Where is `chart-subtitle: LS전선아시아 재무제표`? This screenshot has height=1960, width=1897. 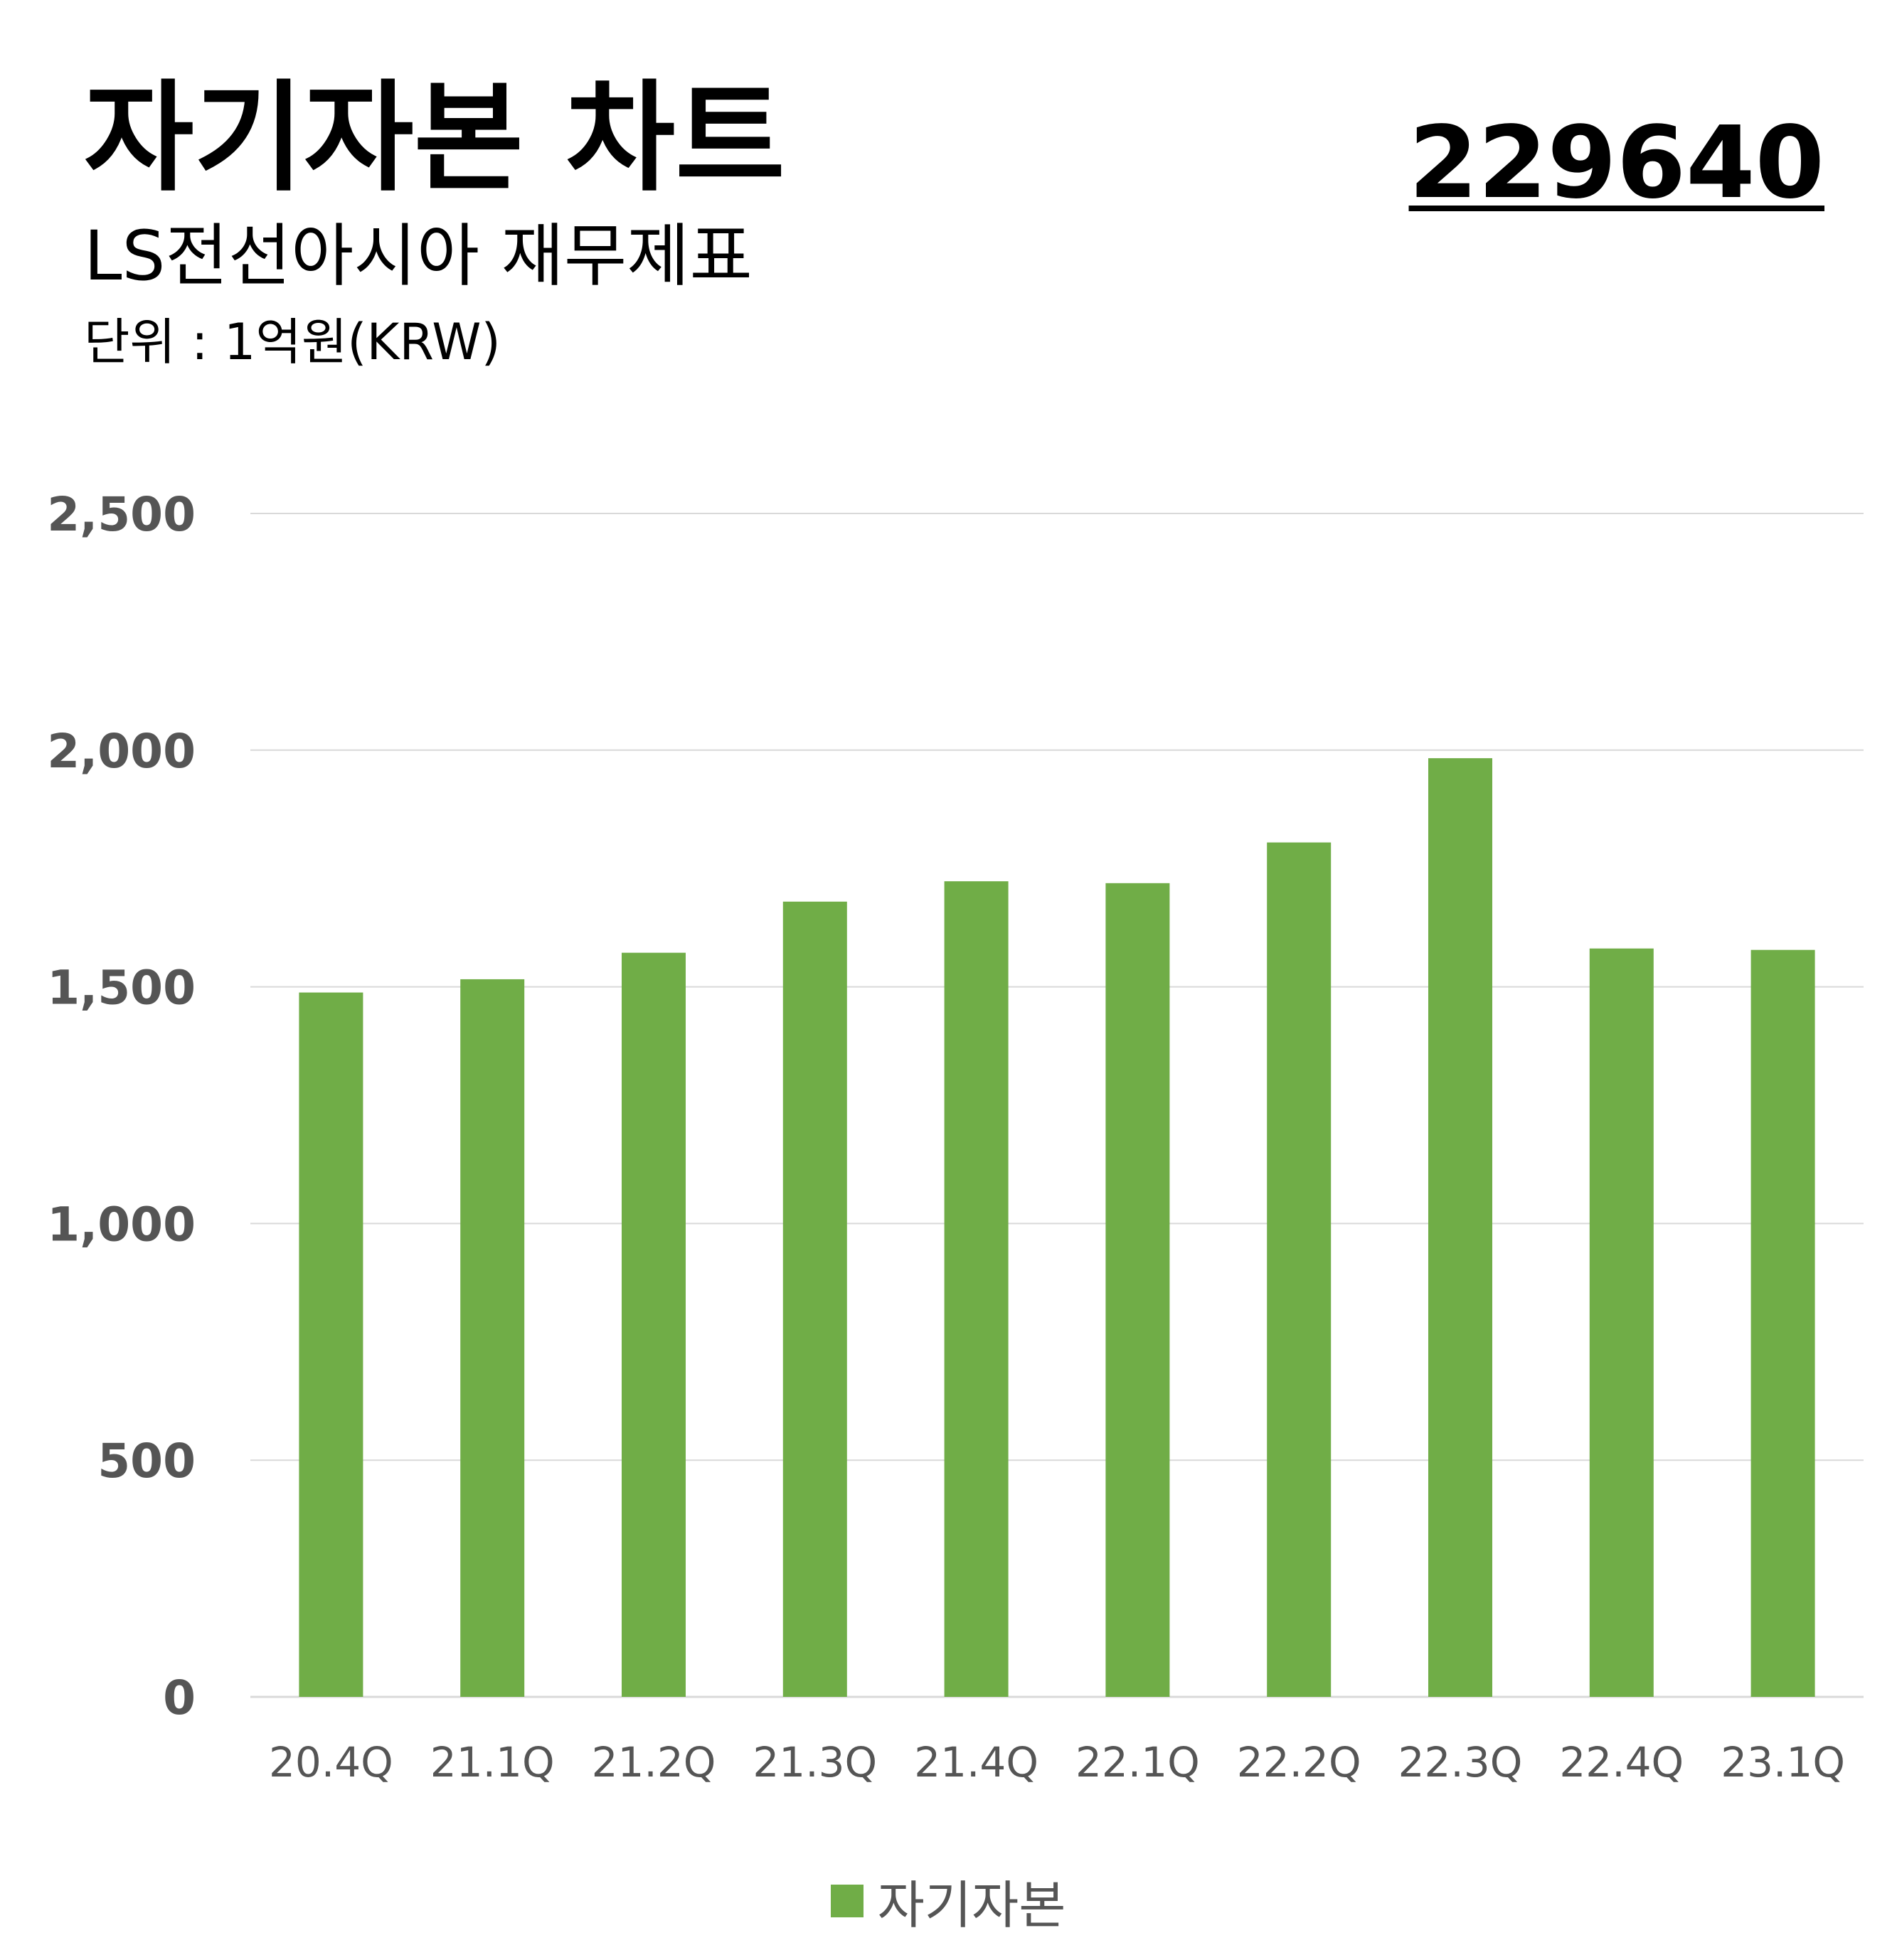 chart-subtitle: LS전선아시아 재무제표 is located at coordinates (418, 256).